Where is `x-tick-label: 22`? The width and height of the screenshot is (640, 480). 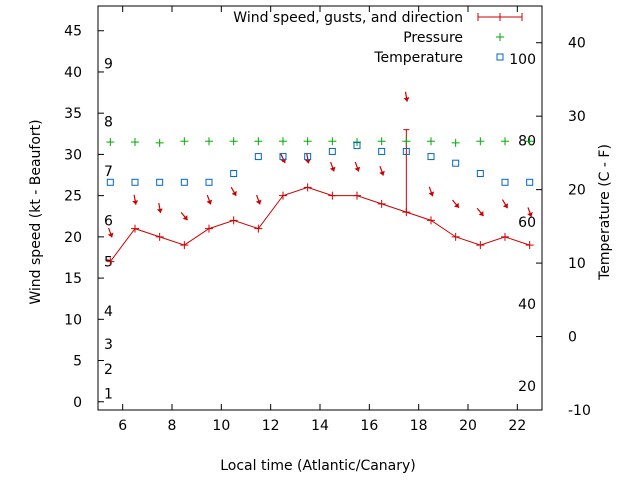
x-tick-label: 22 is located at coordinates (517, 426).